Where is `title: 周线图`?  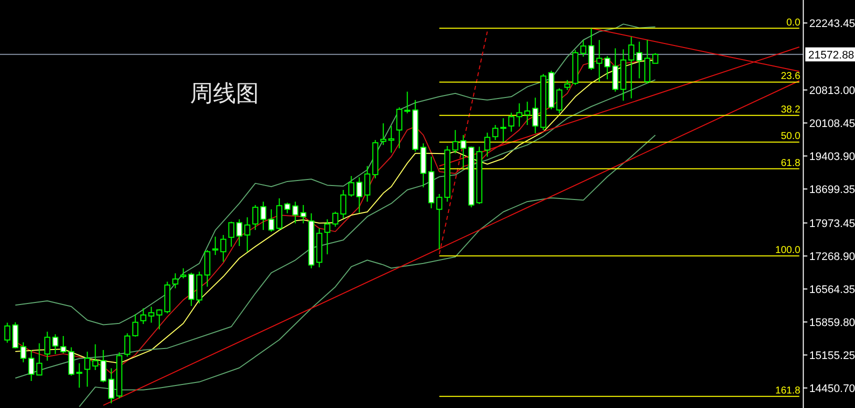 title: 周线图 is located at coordinates (224, 94).